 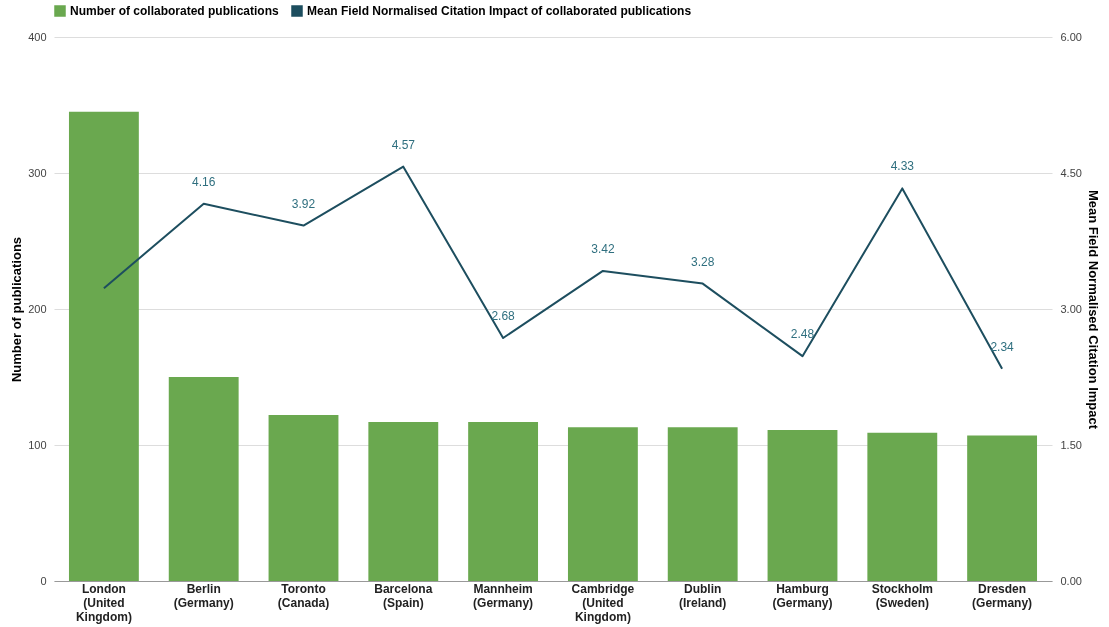 What do you see at coordinates (503, 316) in the screenshot?
I see `data-label: 2.68` at bounding box center [503, 316].